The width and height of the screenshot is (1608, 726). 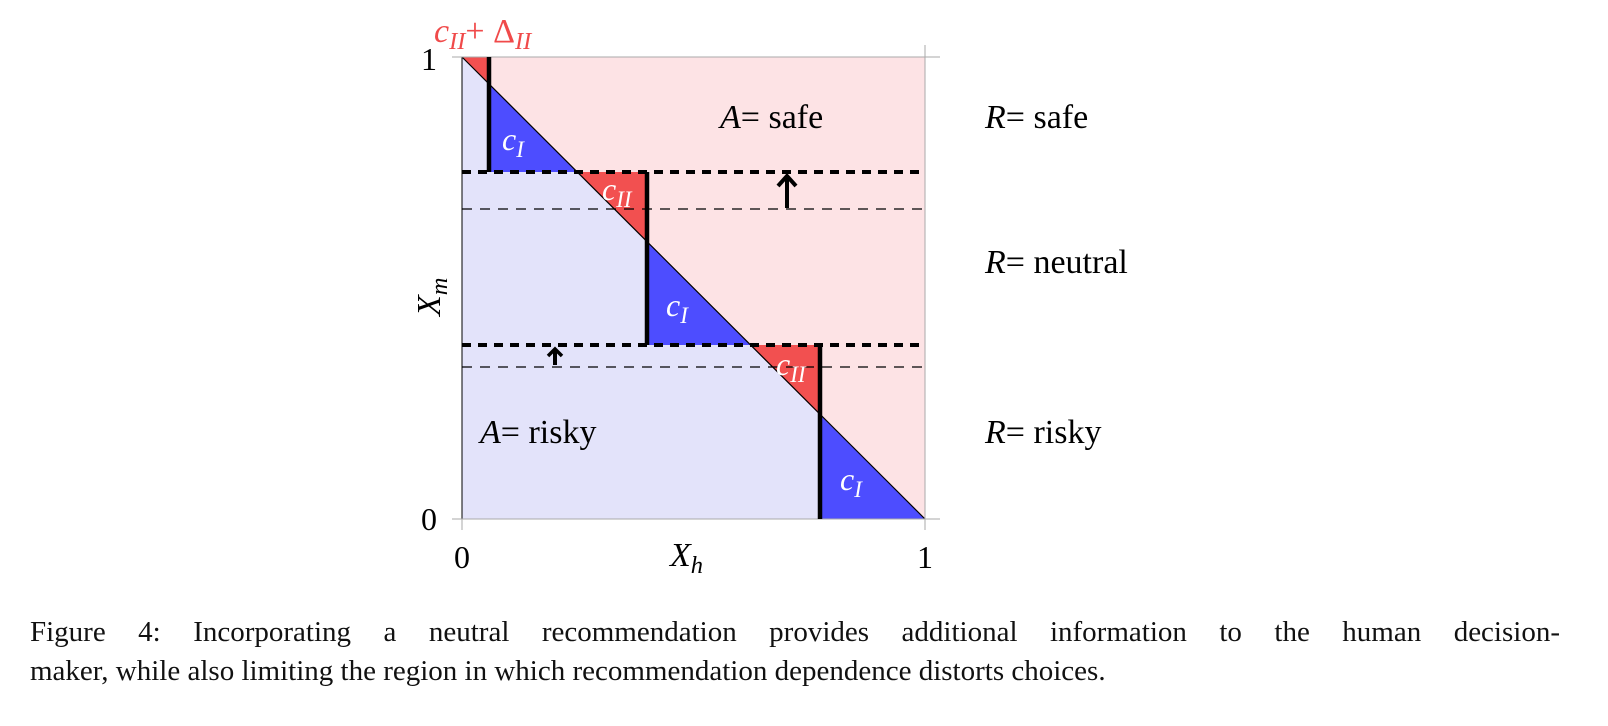 What do you see at coordinates (439, 287) in the screenshot?
I see `text-part: m` at bounding box center [439, 287].